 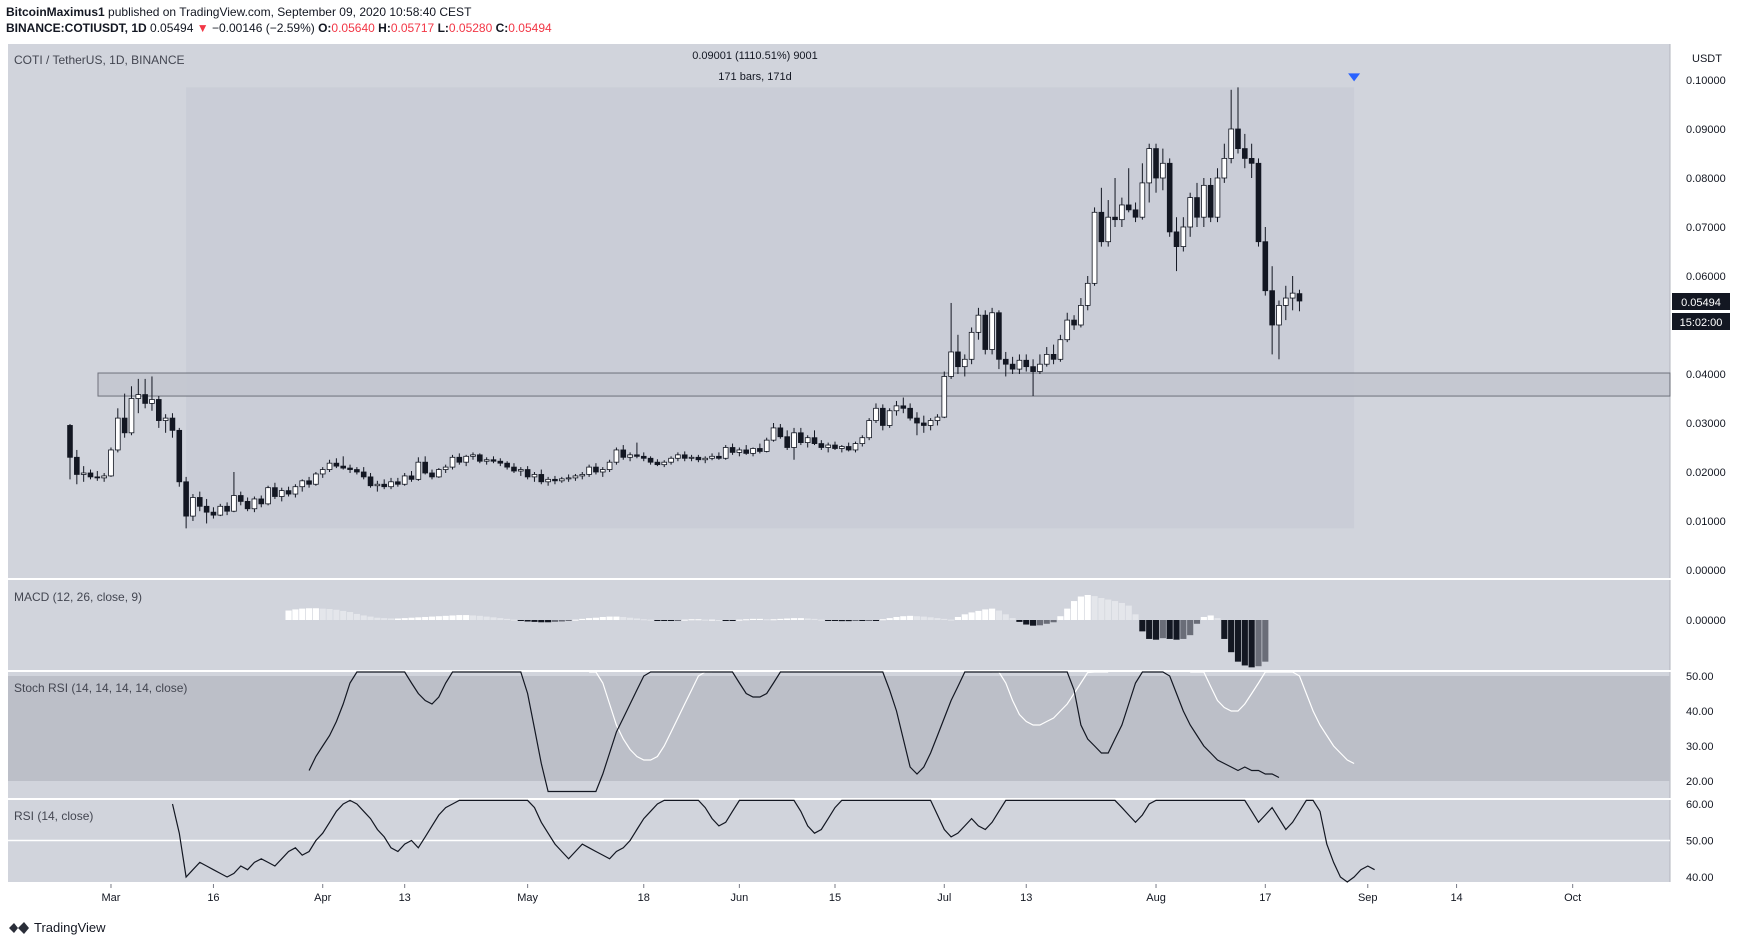 What do you see at coordinates (644, 898) in the screenshot?
I see `x-tick-label: 18` at bounding box center [644, 898].